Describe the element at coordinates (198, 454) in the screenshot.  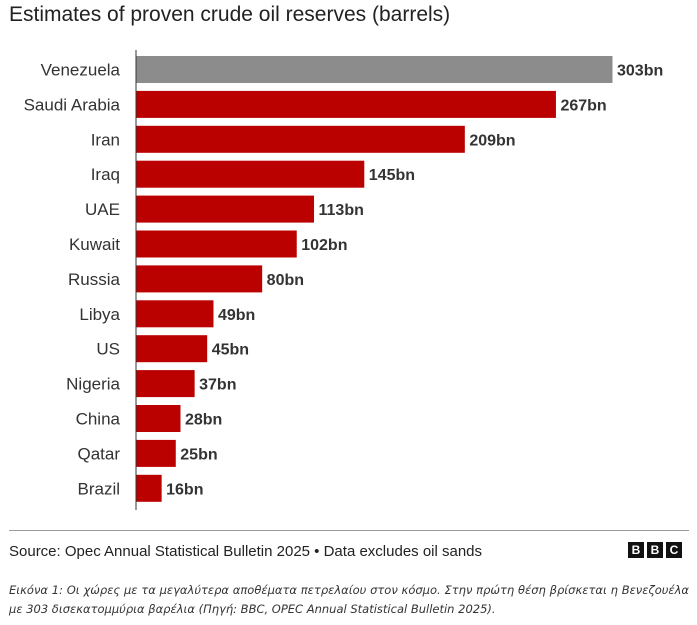
I see `value-label: 25bn` at that location.